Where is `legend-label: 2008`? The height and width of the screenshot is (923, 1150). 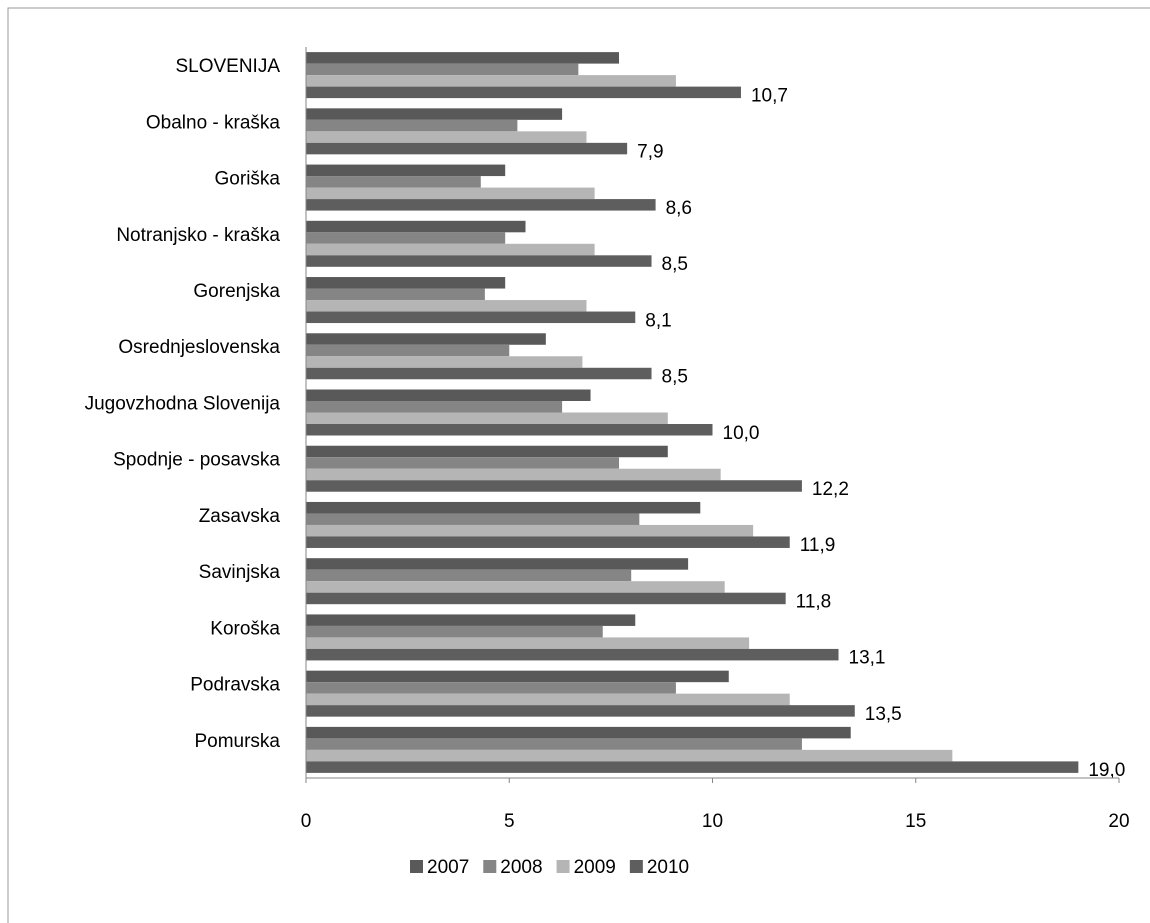 legend-label: 2008 is located at coordinates (521, 867).